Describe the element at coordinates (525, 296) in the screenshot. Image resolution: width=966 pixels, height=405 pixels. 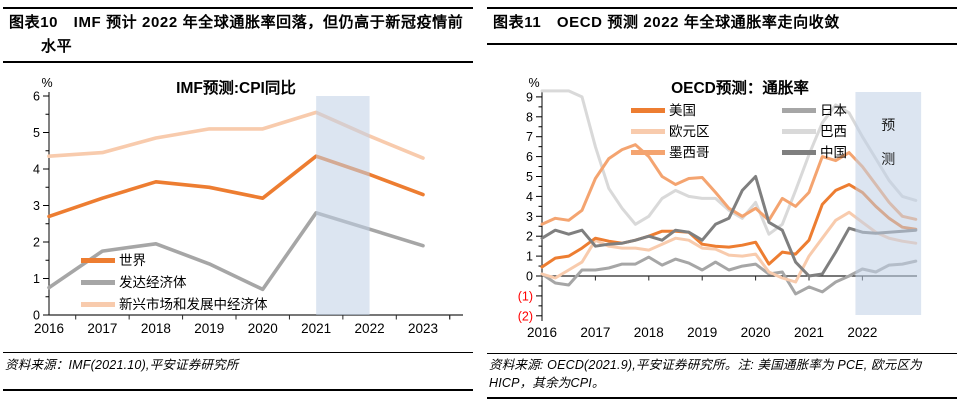
I see `y-tick-label: (1)` at that location.